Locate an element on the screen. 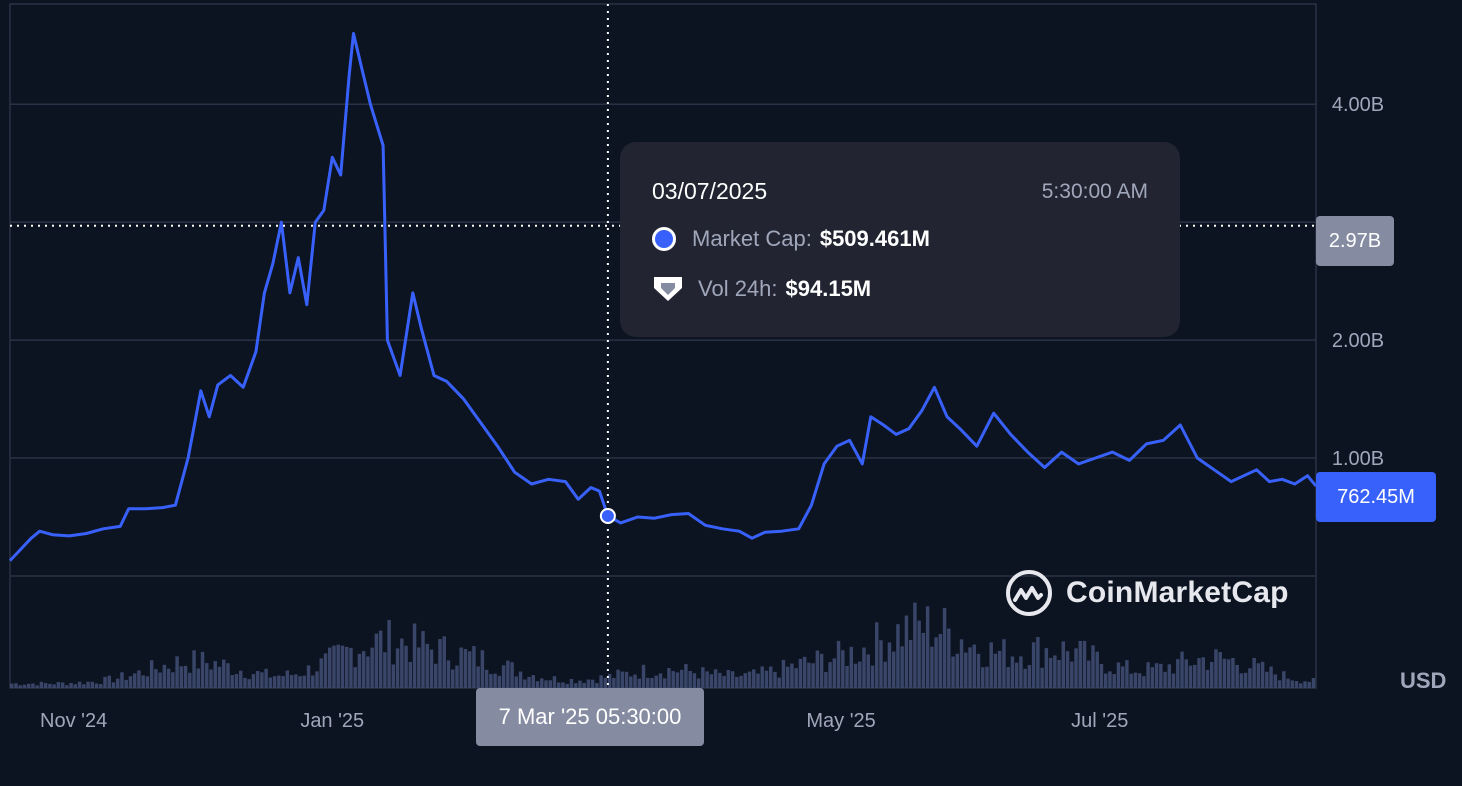  x-tick-label: May '25 is located at coordinates (840, 721).